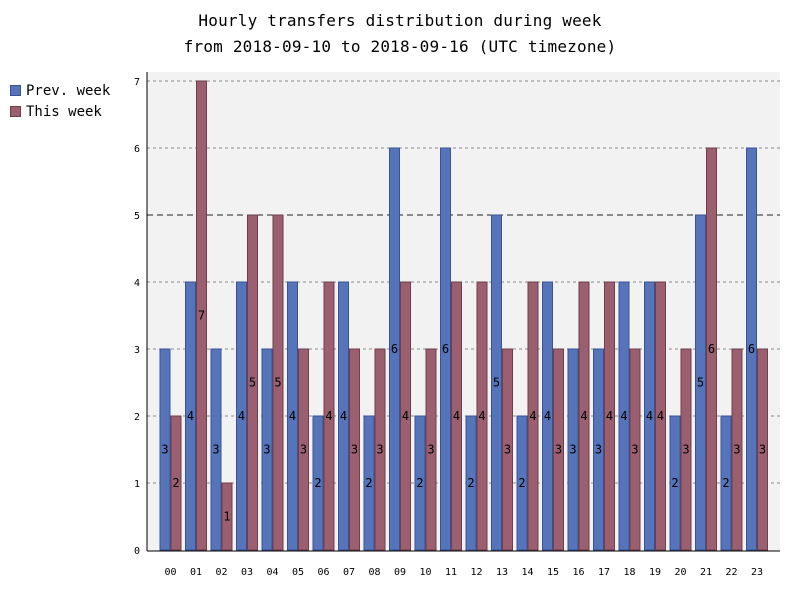 The width and height of the screenshot is (800, 600). I want to click on x-tick-label: 17, so click(604, 572).